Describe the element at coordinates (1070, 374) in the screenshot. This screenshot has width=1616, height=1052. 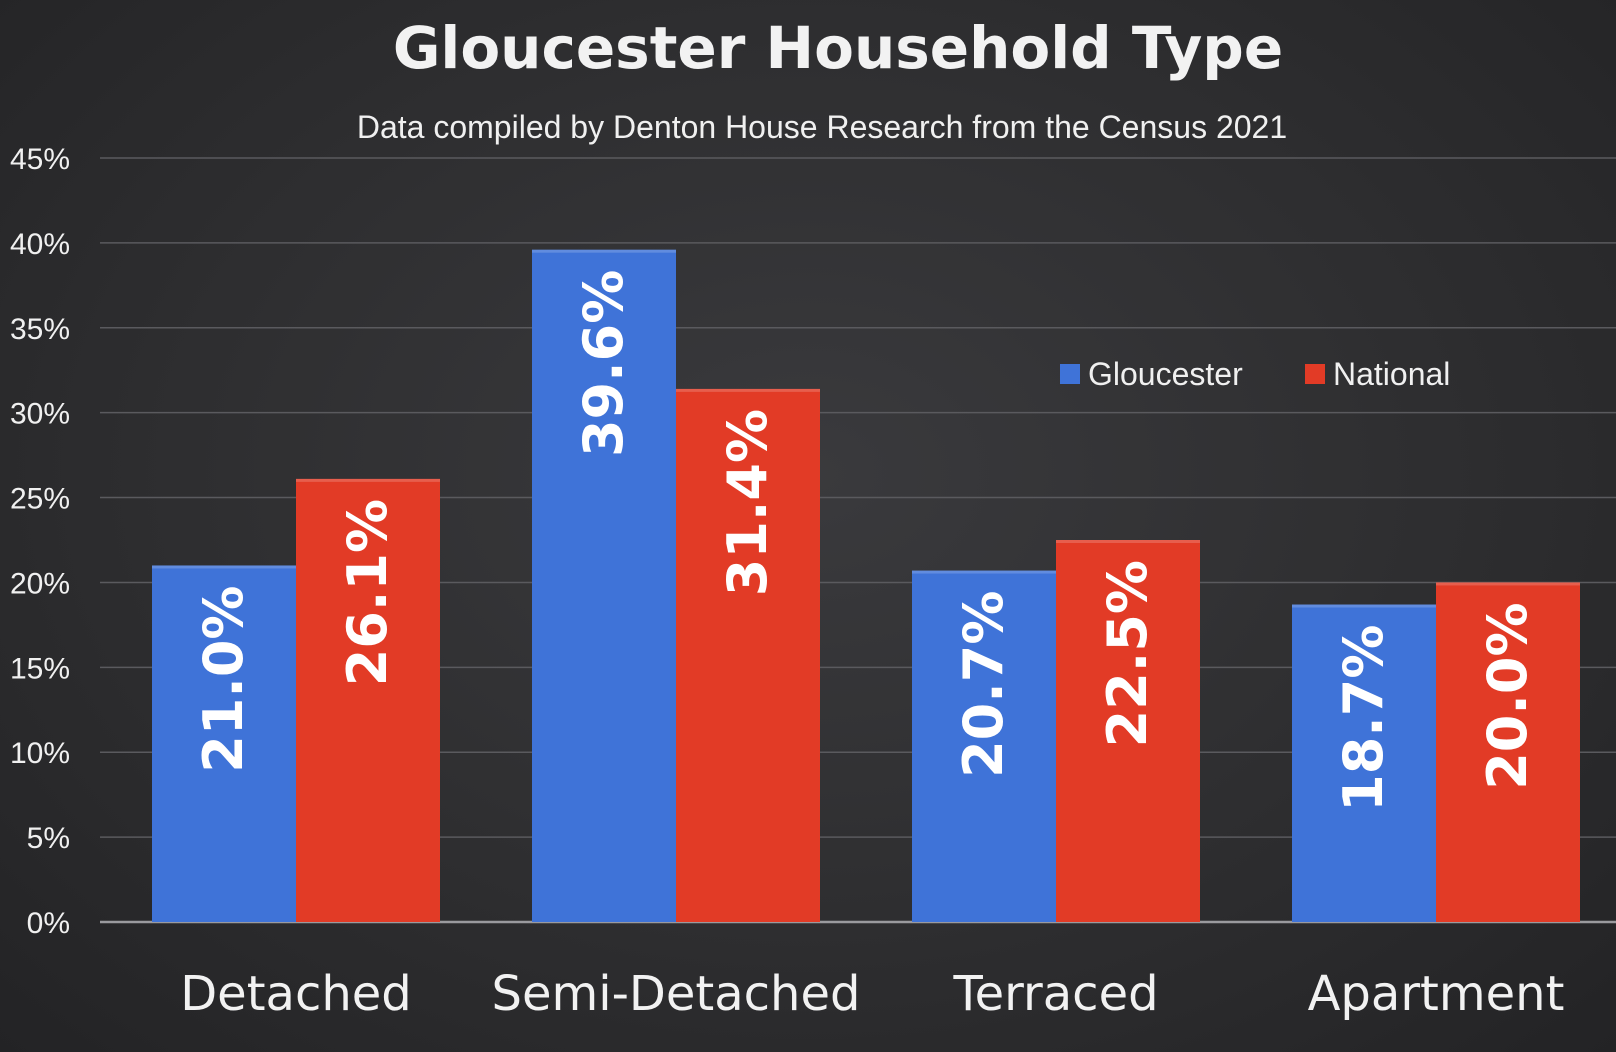
I see `legend-swatch-gloucester` at that location.